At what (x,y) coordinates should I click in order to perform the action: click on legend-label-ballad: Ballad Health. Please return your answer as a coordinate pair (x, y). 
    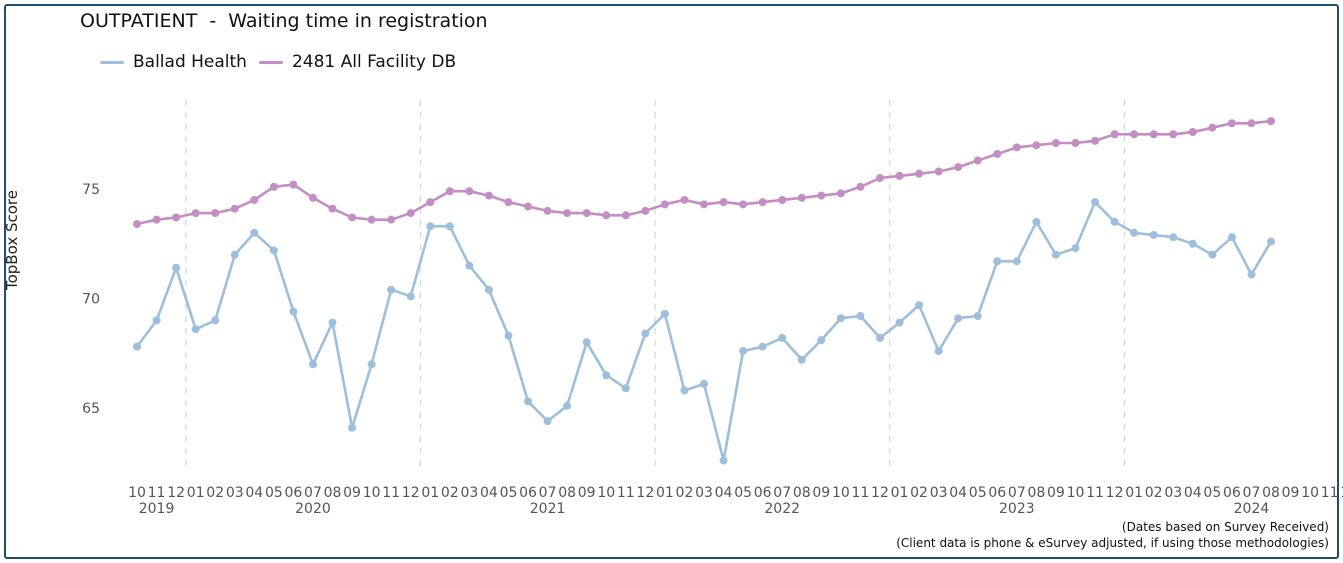
    Looking at the image, I should click on (190, 62).